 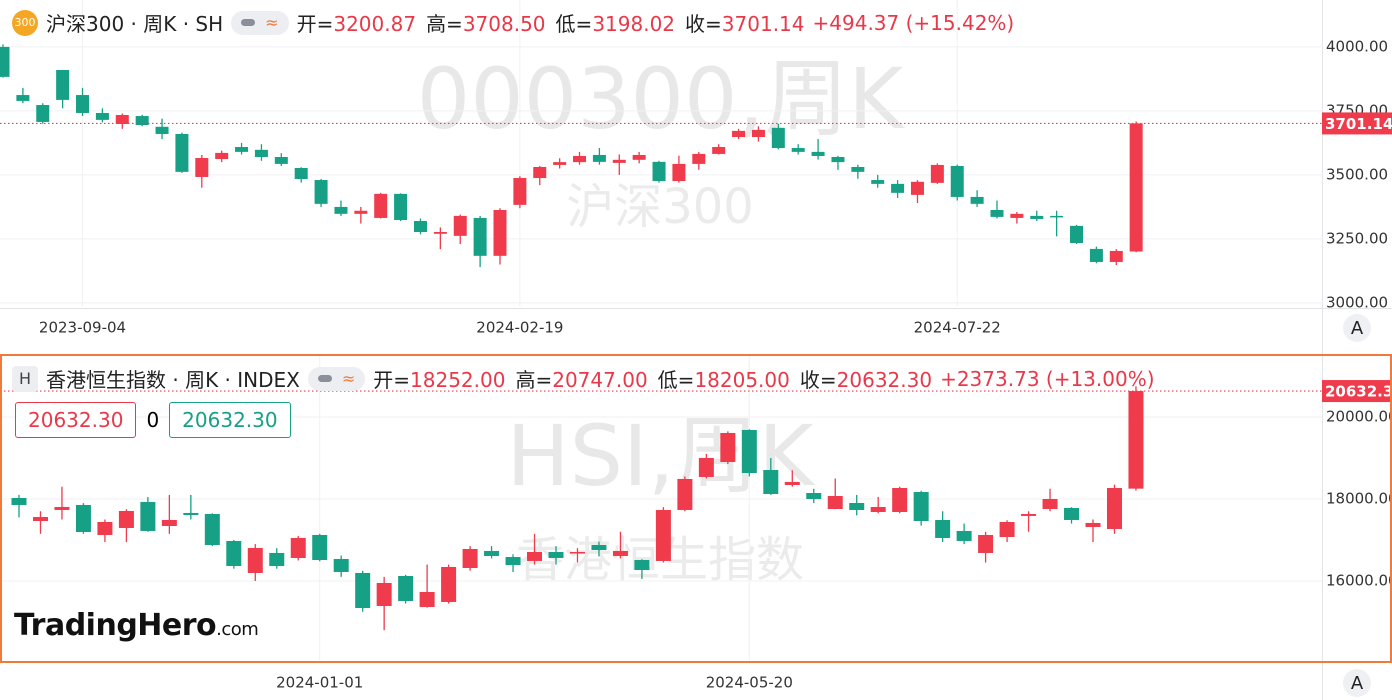 What do you see at coordinates (76, 420) in the screenshot?
I see `sell-box: 20632.30` at bounding box center [76, 420].